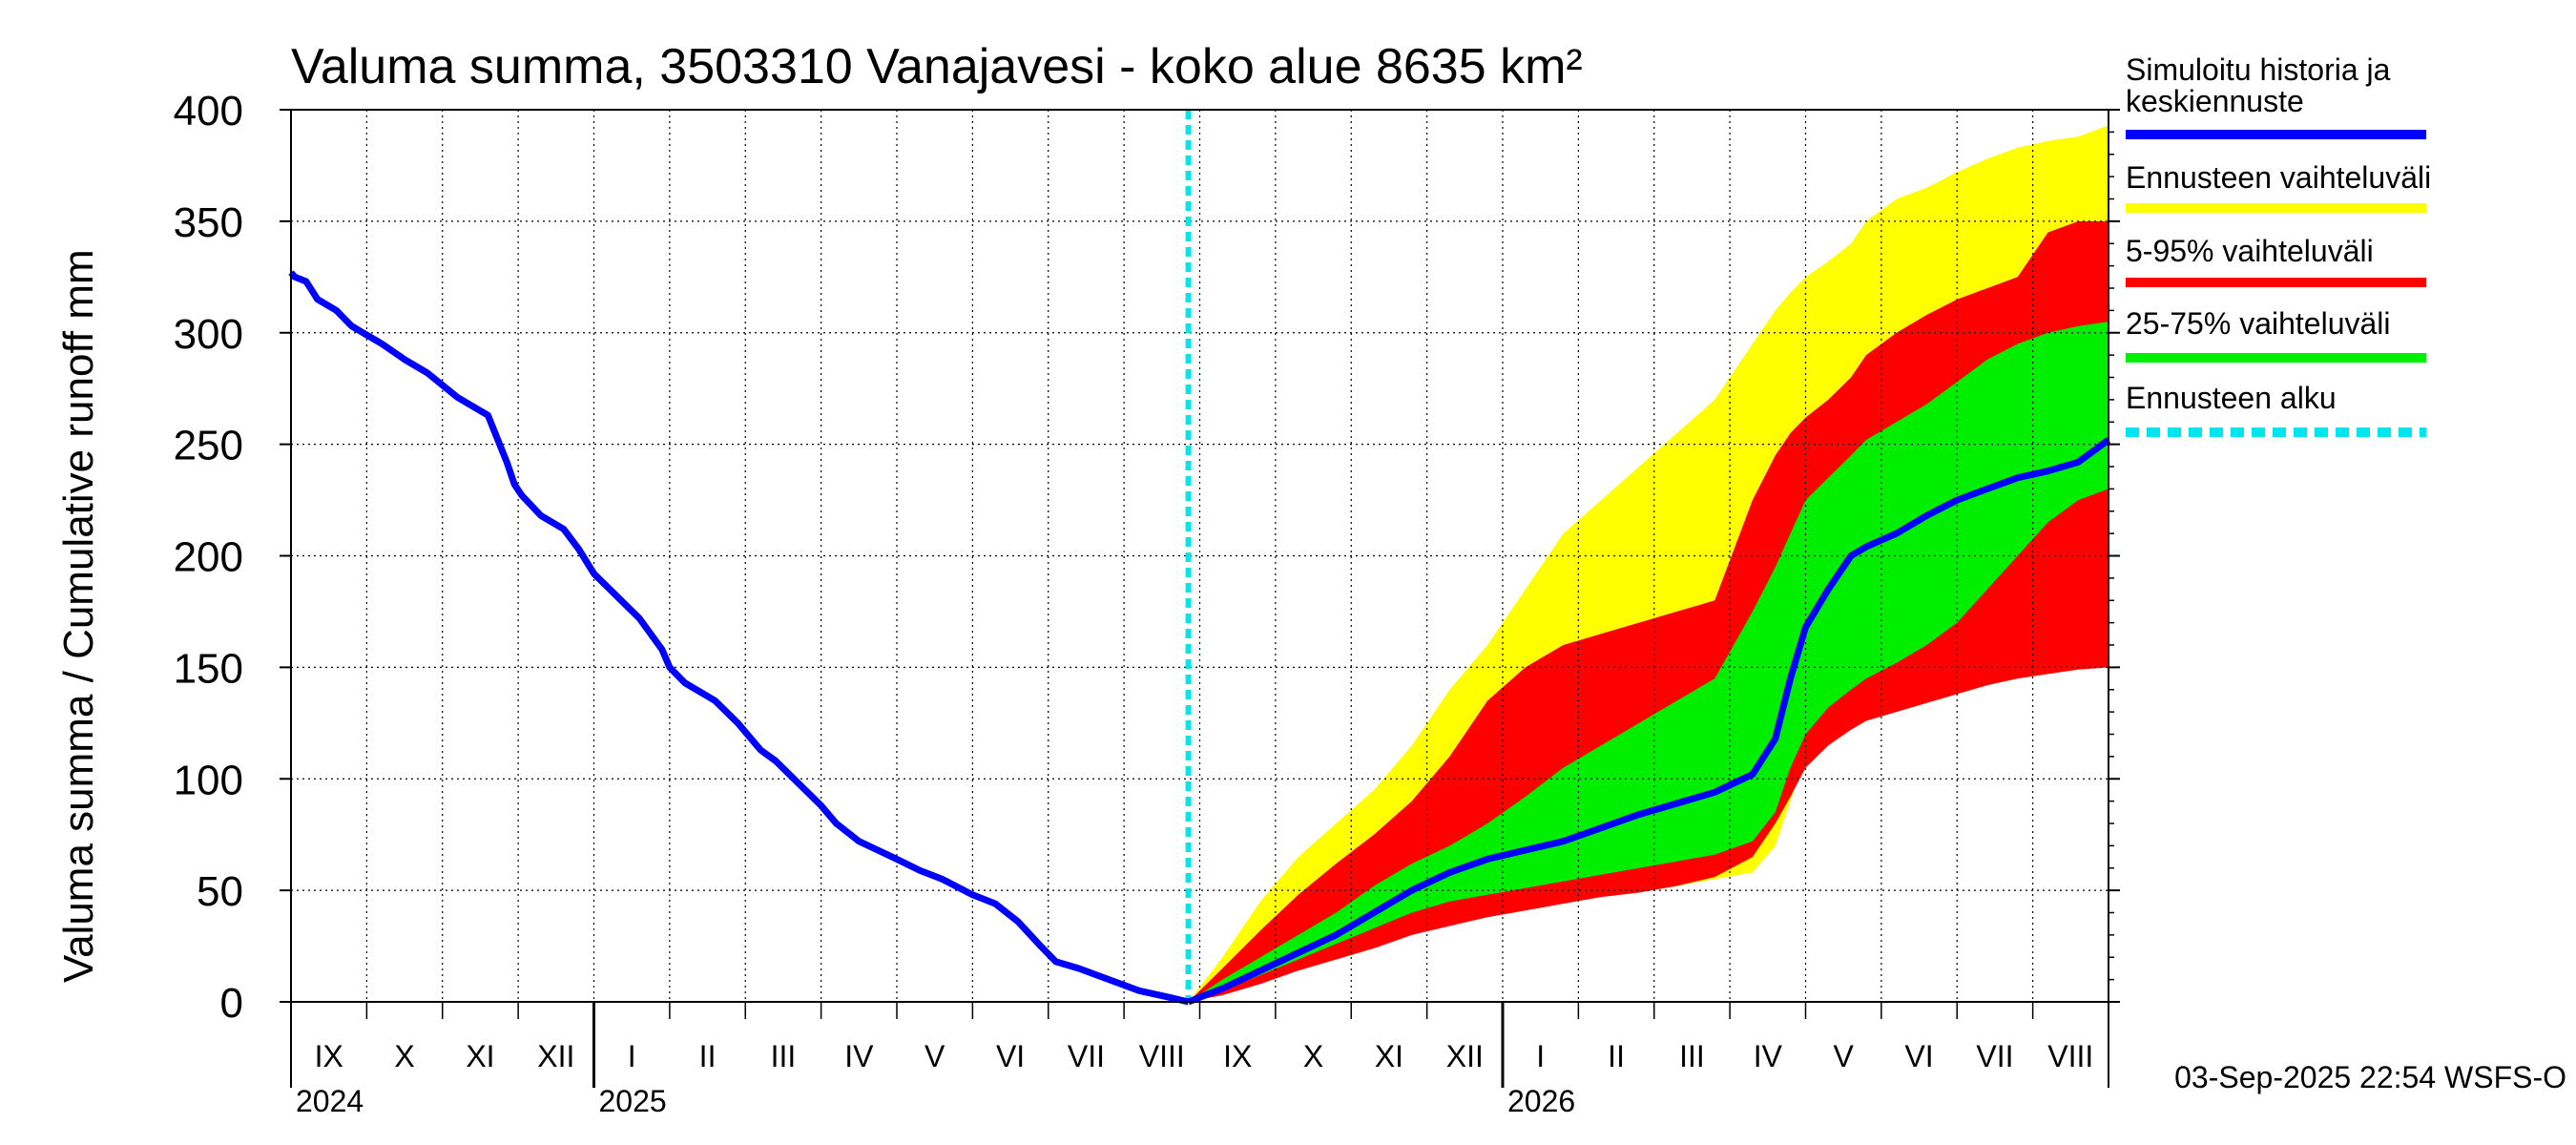 This screenshot has width=2576, height=1145. What do you see at coordinates (2215, 101) in the screenshot?
I see `legend-label-history-2: keskiennuste` at bounding box center [2215, 101].